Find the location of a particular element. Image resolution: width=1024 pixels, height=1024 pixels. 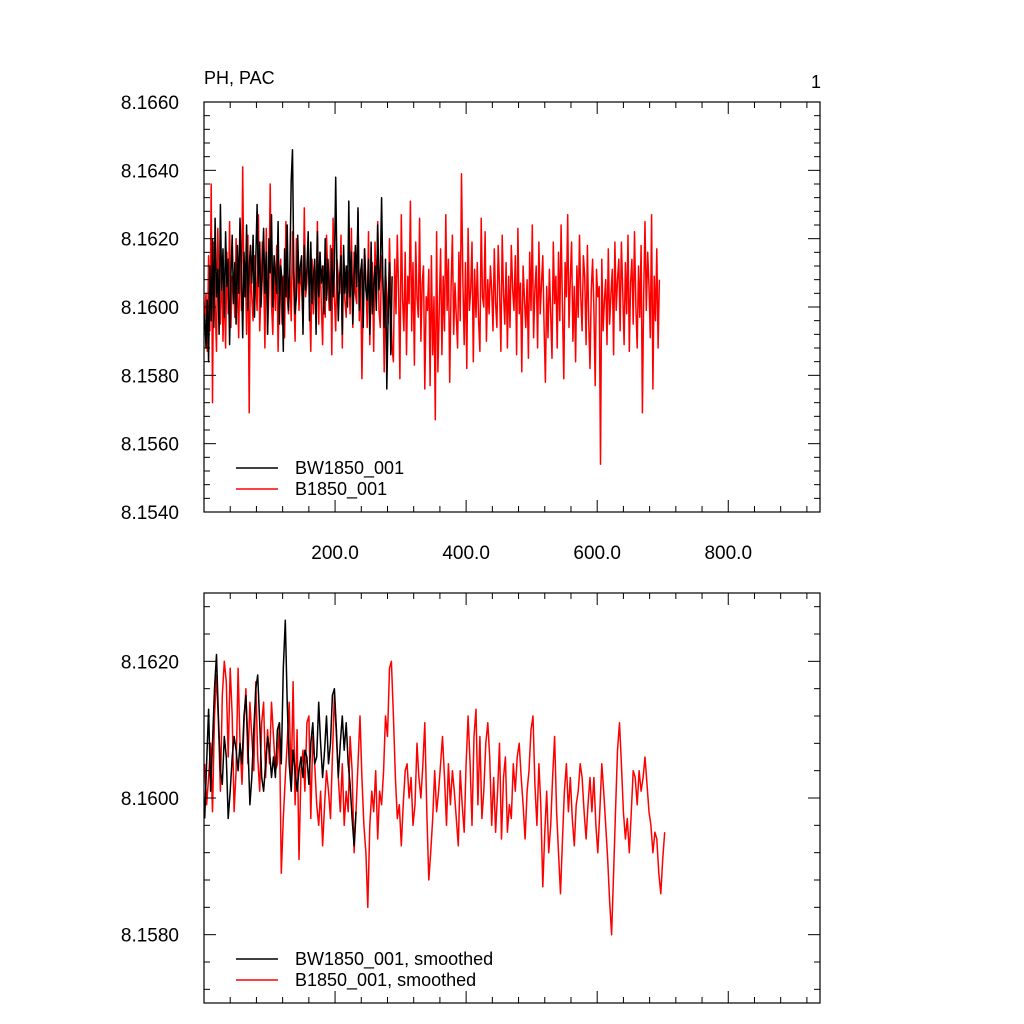

legend-item: B1850_001, smoothed is located at coordinates (356, 980).